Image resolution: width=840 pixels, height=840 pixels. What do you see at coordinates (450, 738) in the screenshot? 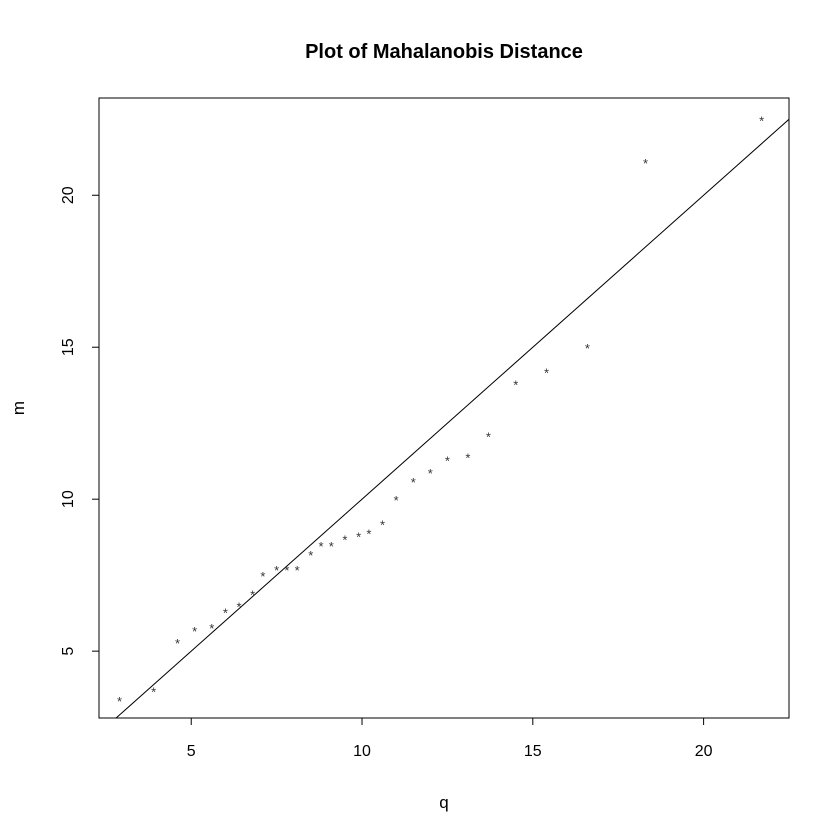
I see `x-axis: 5 10 15 20` at bounding box center [450, 738].